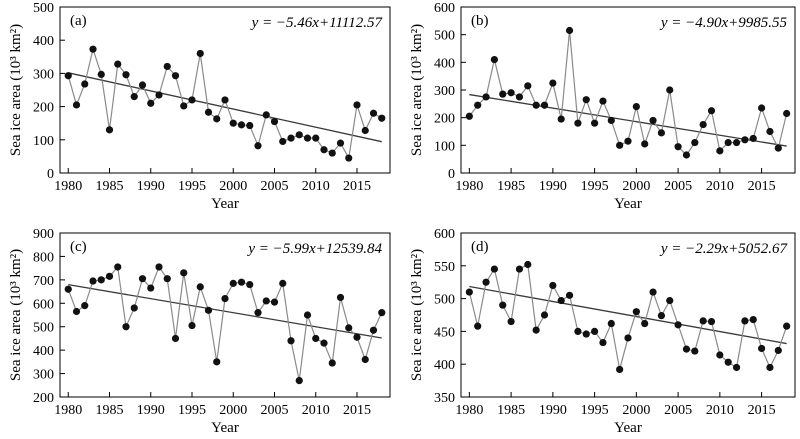 The image size is (800, 439). What do you see at coordinates (444, 146) in the screenshot?
I see `y-tick-label: 100` at bounding box center [444, 146].